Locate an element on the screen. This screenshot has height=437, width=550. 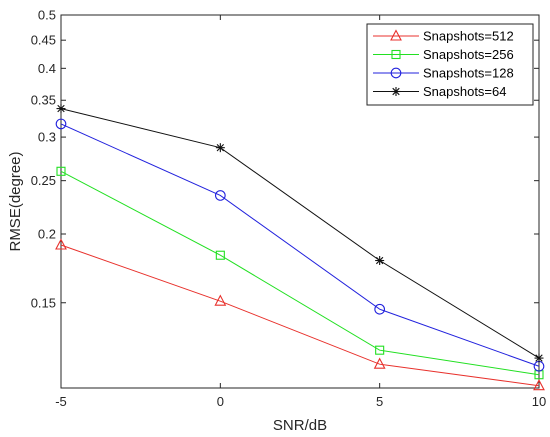
legend-label: Snapshots=256 is located at coordinates (468, 54).